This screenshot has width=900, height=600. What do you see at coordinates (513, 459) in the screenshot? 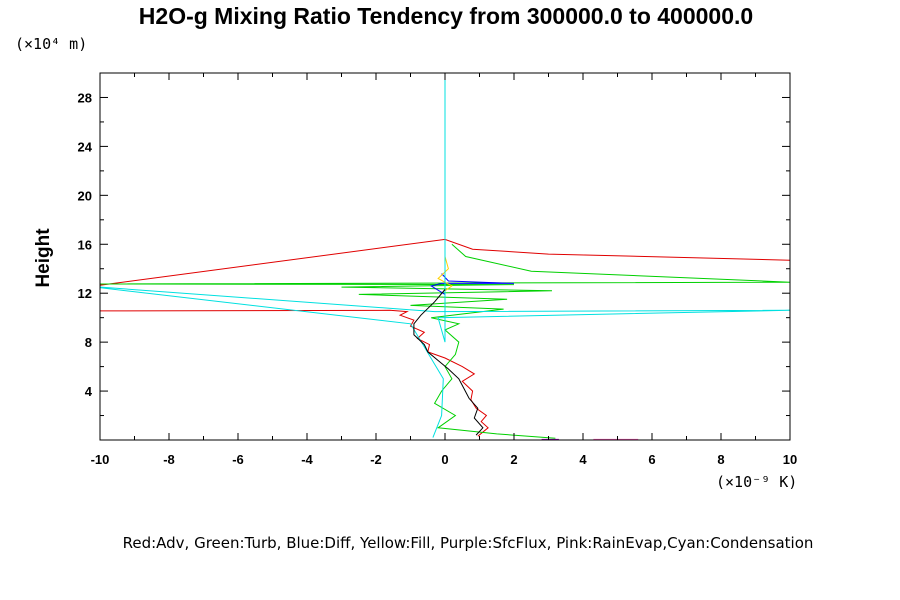
I see `x-tick-label: 2` at bounding box center [513, 459].